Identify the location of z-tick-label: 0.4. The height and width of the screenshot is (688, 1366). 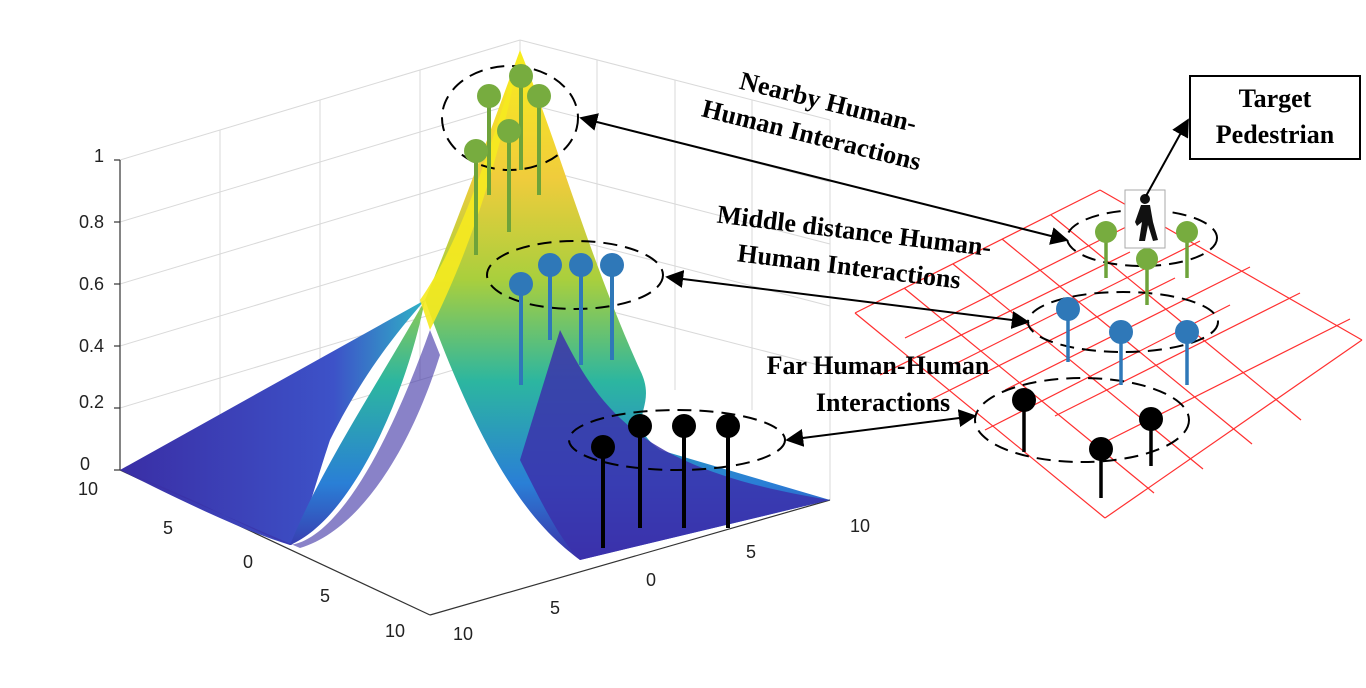
(91, 346).